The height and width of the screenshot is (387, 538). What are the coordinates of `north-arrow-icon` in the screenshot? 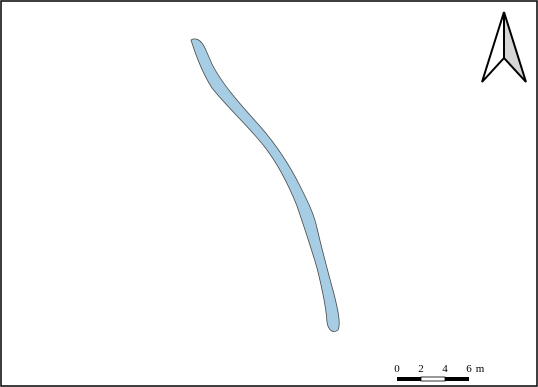 It's located at (504, 47).